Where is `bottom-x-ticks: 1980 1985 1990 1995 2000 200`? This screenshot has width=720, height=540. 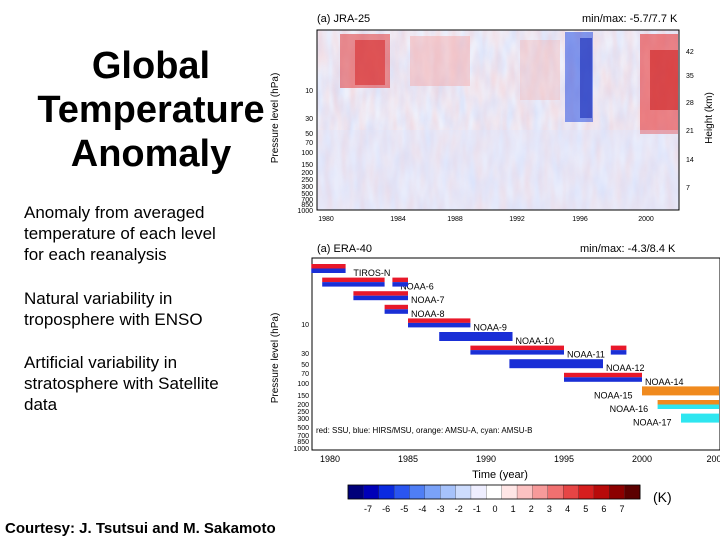
bottom-x-ticks: 1980 1985 1990 1995 2000 200 is located at coordinates (520, 459).